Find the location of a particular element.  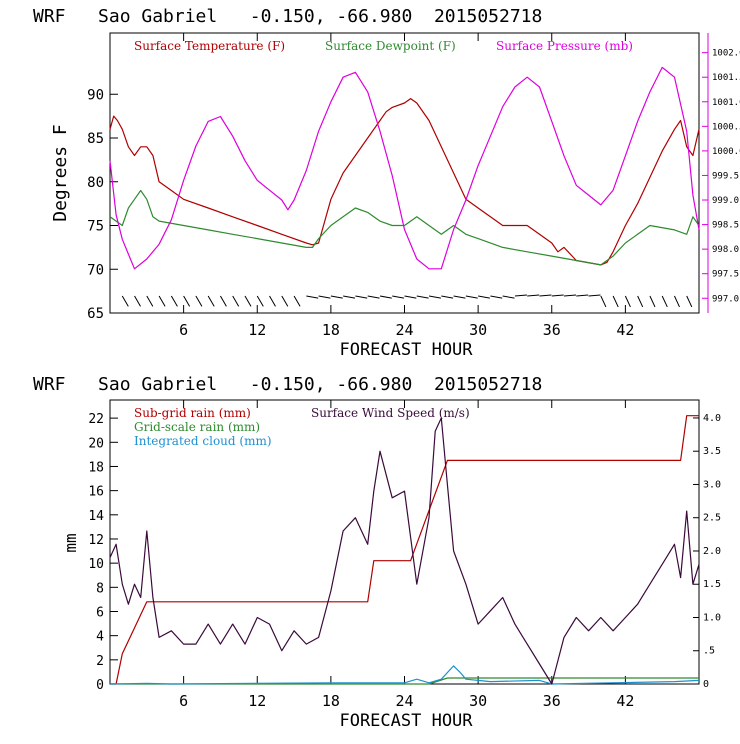

y2-tick-label: 3.5 is located at coordinates (712, 451).